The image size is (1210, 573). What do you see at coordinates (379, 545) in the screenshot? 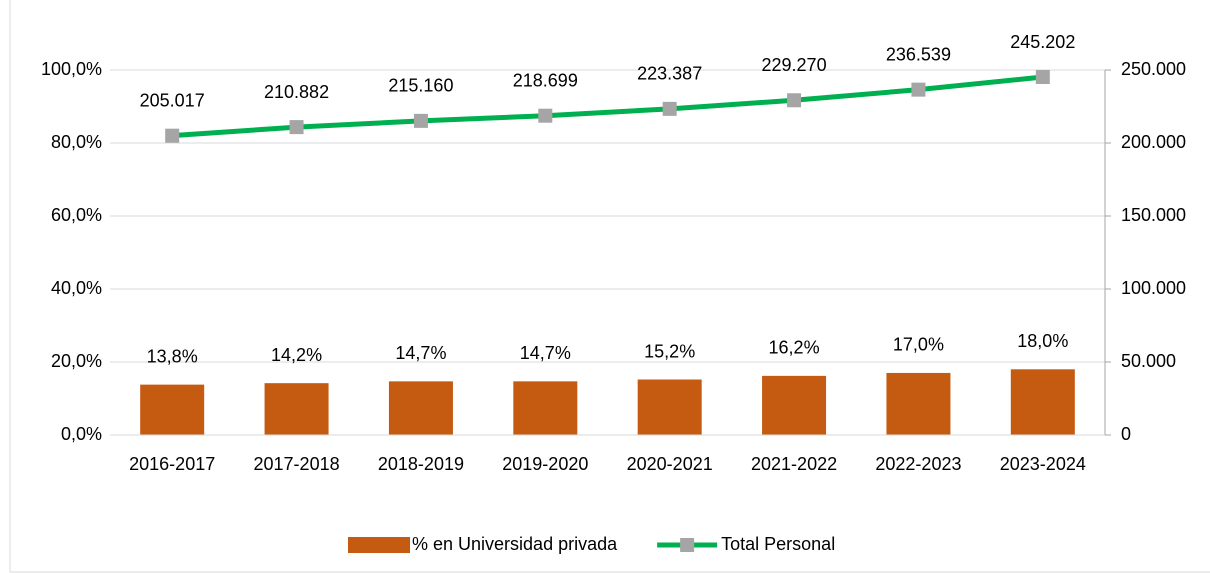
I see `legend-swatch` at bounding box center [379, 545].